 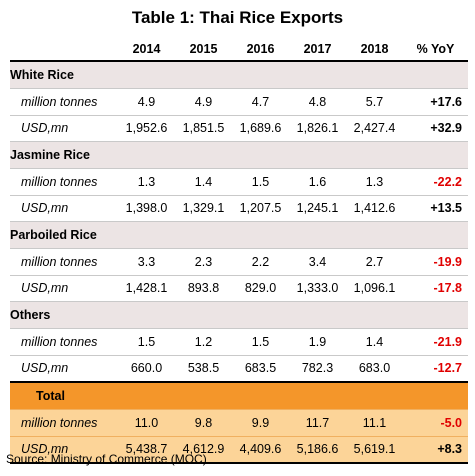 I want to click on table-cell: 2,427.4, so click(x=374, y=128).